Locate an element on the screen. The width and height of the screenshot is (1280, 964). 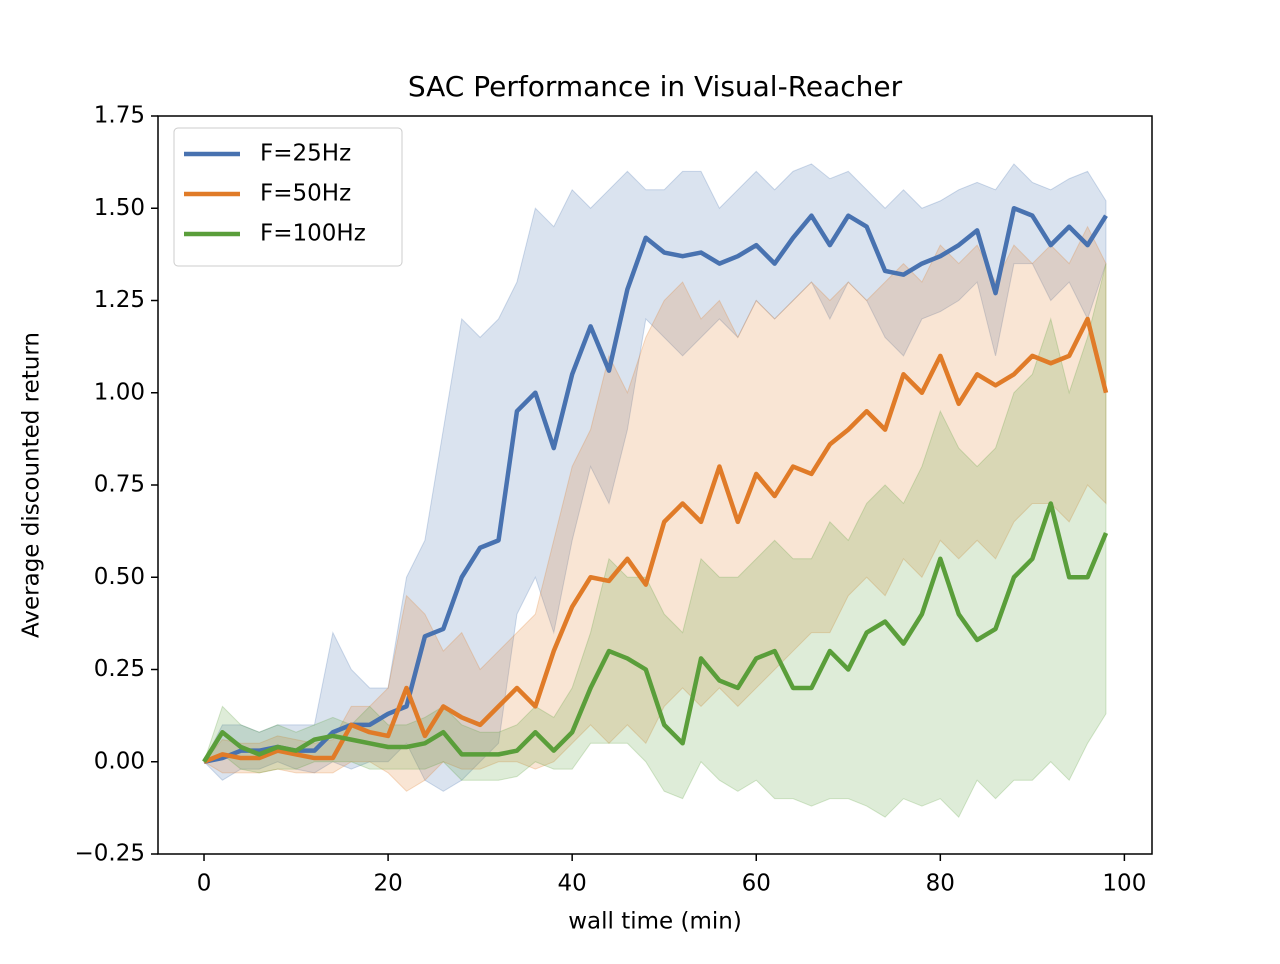
y-tick-label: 0.00 is located at coordinates (119, 761).